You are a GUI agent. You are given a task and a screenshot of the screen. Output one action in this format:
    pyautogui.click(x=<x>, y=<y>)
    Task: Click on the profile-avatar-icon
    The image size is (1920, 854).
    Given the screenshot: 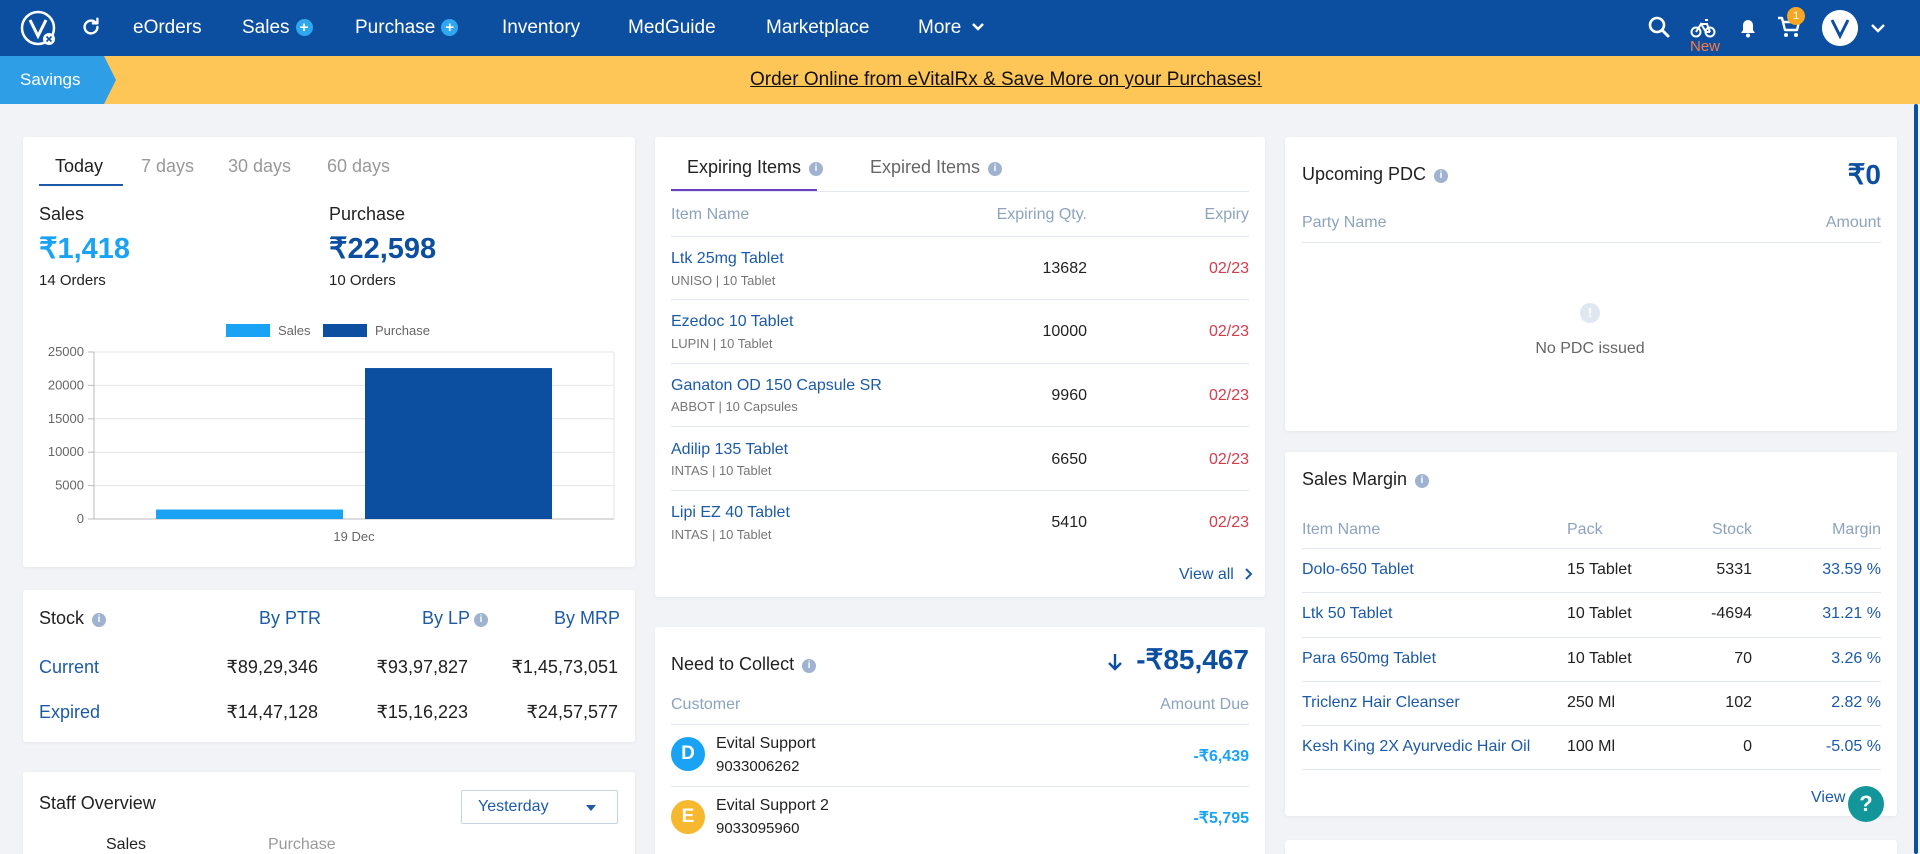 What is the action you would take?
    pyautogui.click(x=1840, y=28)
    